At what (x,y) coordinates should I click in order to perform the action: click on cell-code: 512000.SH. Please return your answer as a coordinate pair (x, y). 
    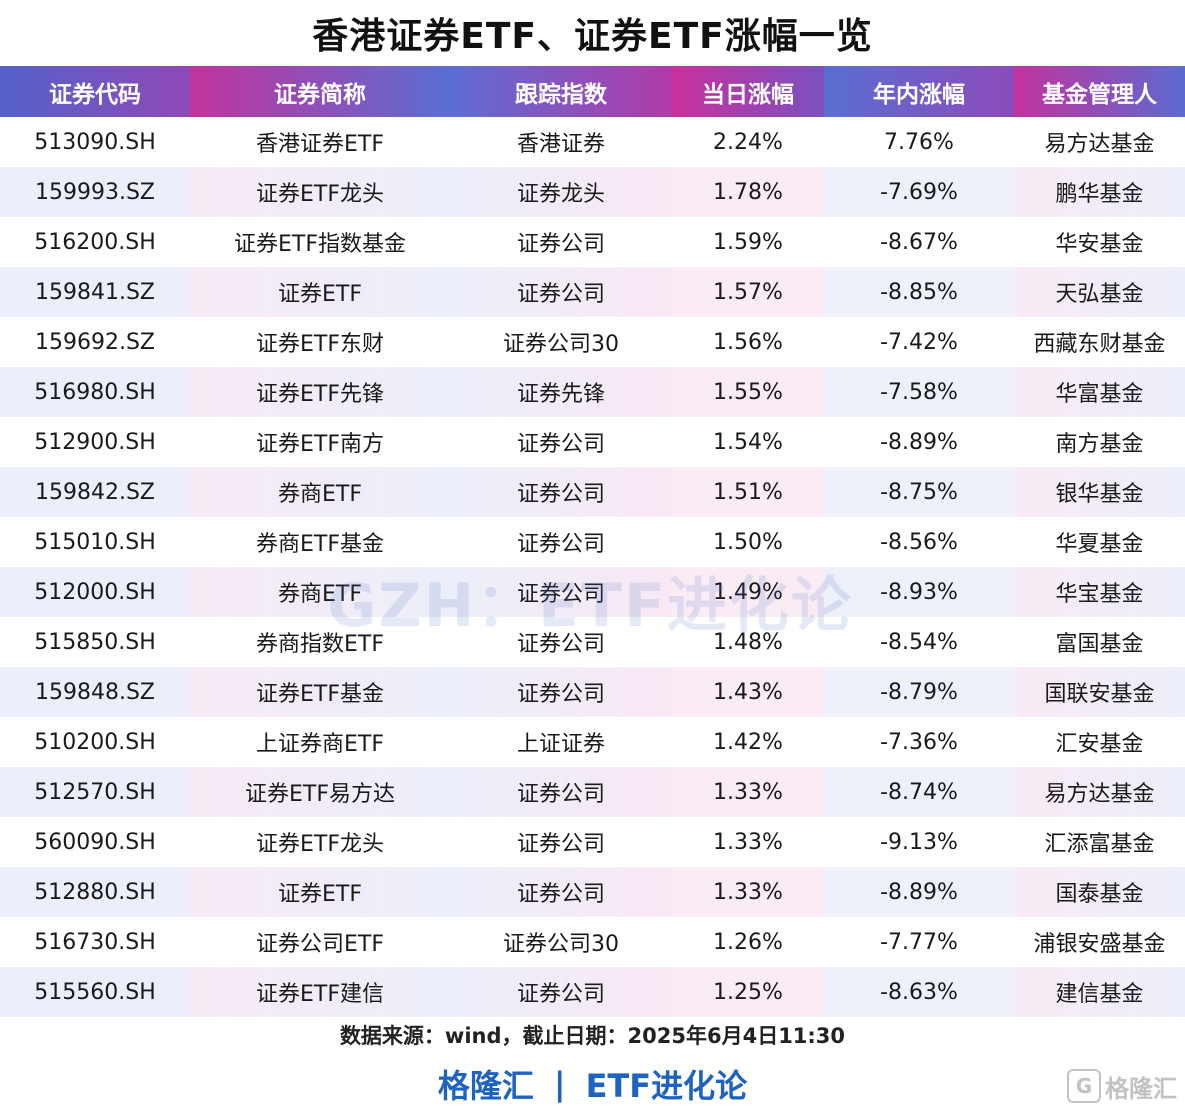
    Looking at the image, I should click on (95, 592).